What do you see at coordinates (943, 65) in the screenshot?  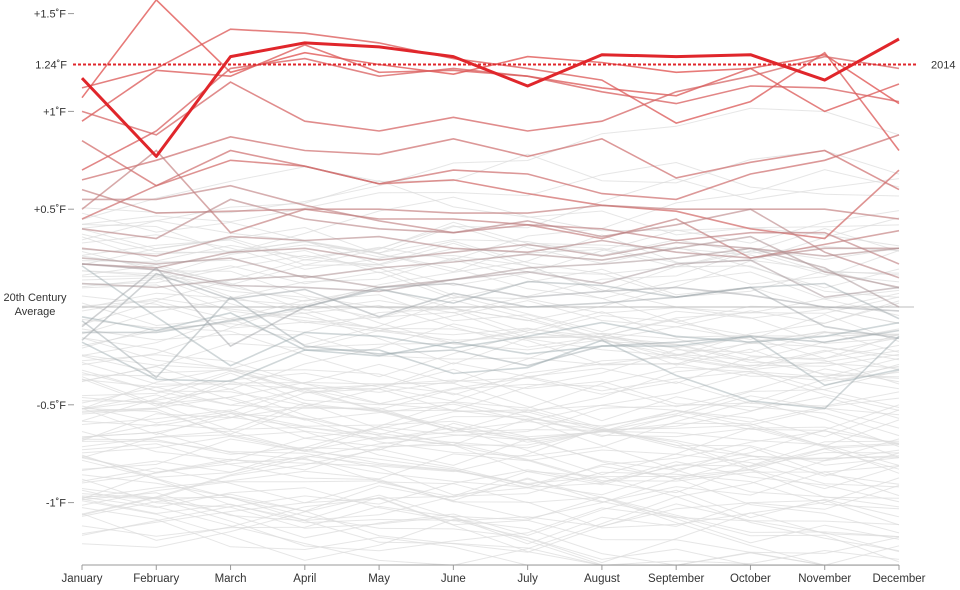 I see `highlight-series-label: 2014` at bounding box center [943, 65].